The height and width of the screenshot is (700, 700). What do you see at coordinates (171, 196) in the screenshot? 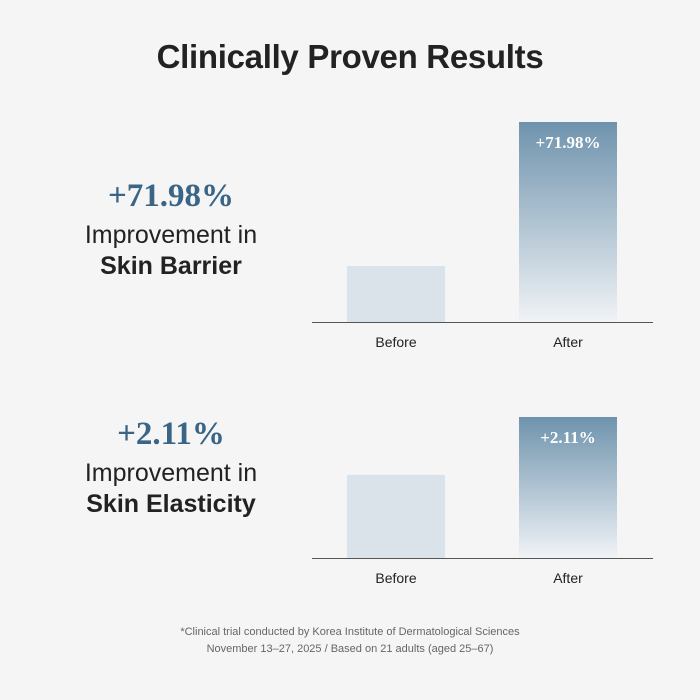
I see `barrier-percent: +71.98%` at bounding box center [171, 196].